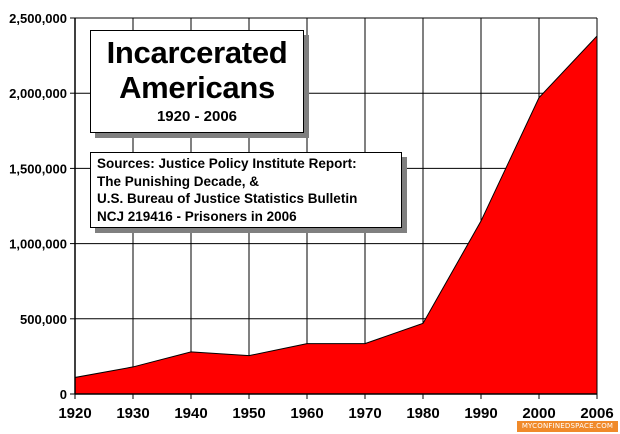 The width and height of the screenshot is (620, 434). Describe the element at coordinates (38, 244) in the screenshot. I see `y-tick-label: 1,000,000` at that location.